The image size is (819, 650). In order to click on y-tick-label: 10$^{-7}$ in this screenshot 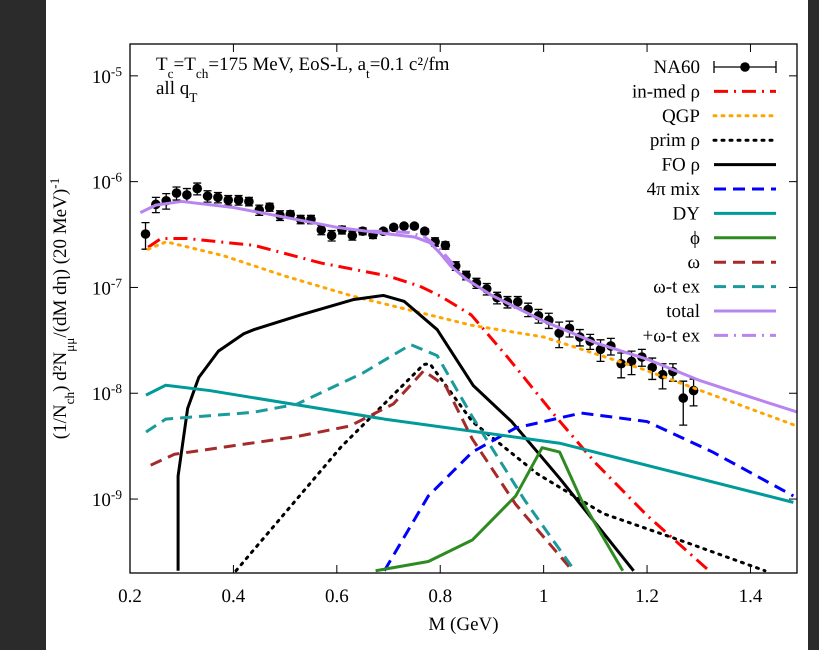, I will do `click(107, 287)`.